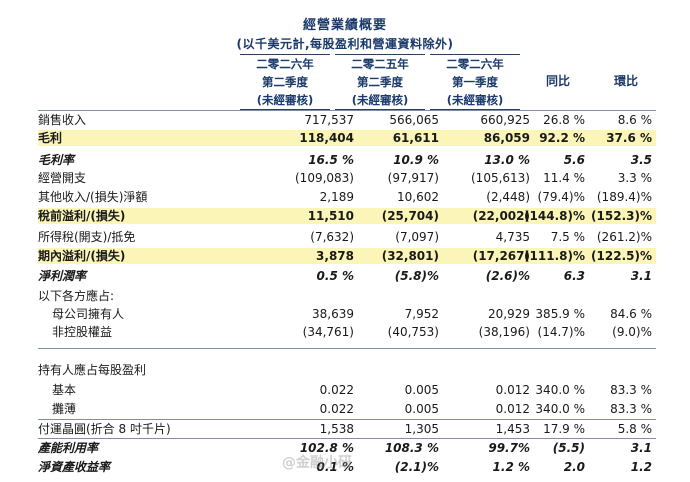 The height and width of the screenshot is (482, 690). What do you see at coordinates (331, 160) in the screenshot?
I see `cell-2026q2: 16.5 %` at bounding box center [331, 160].